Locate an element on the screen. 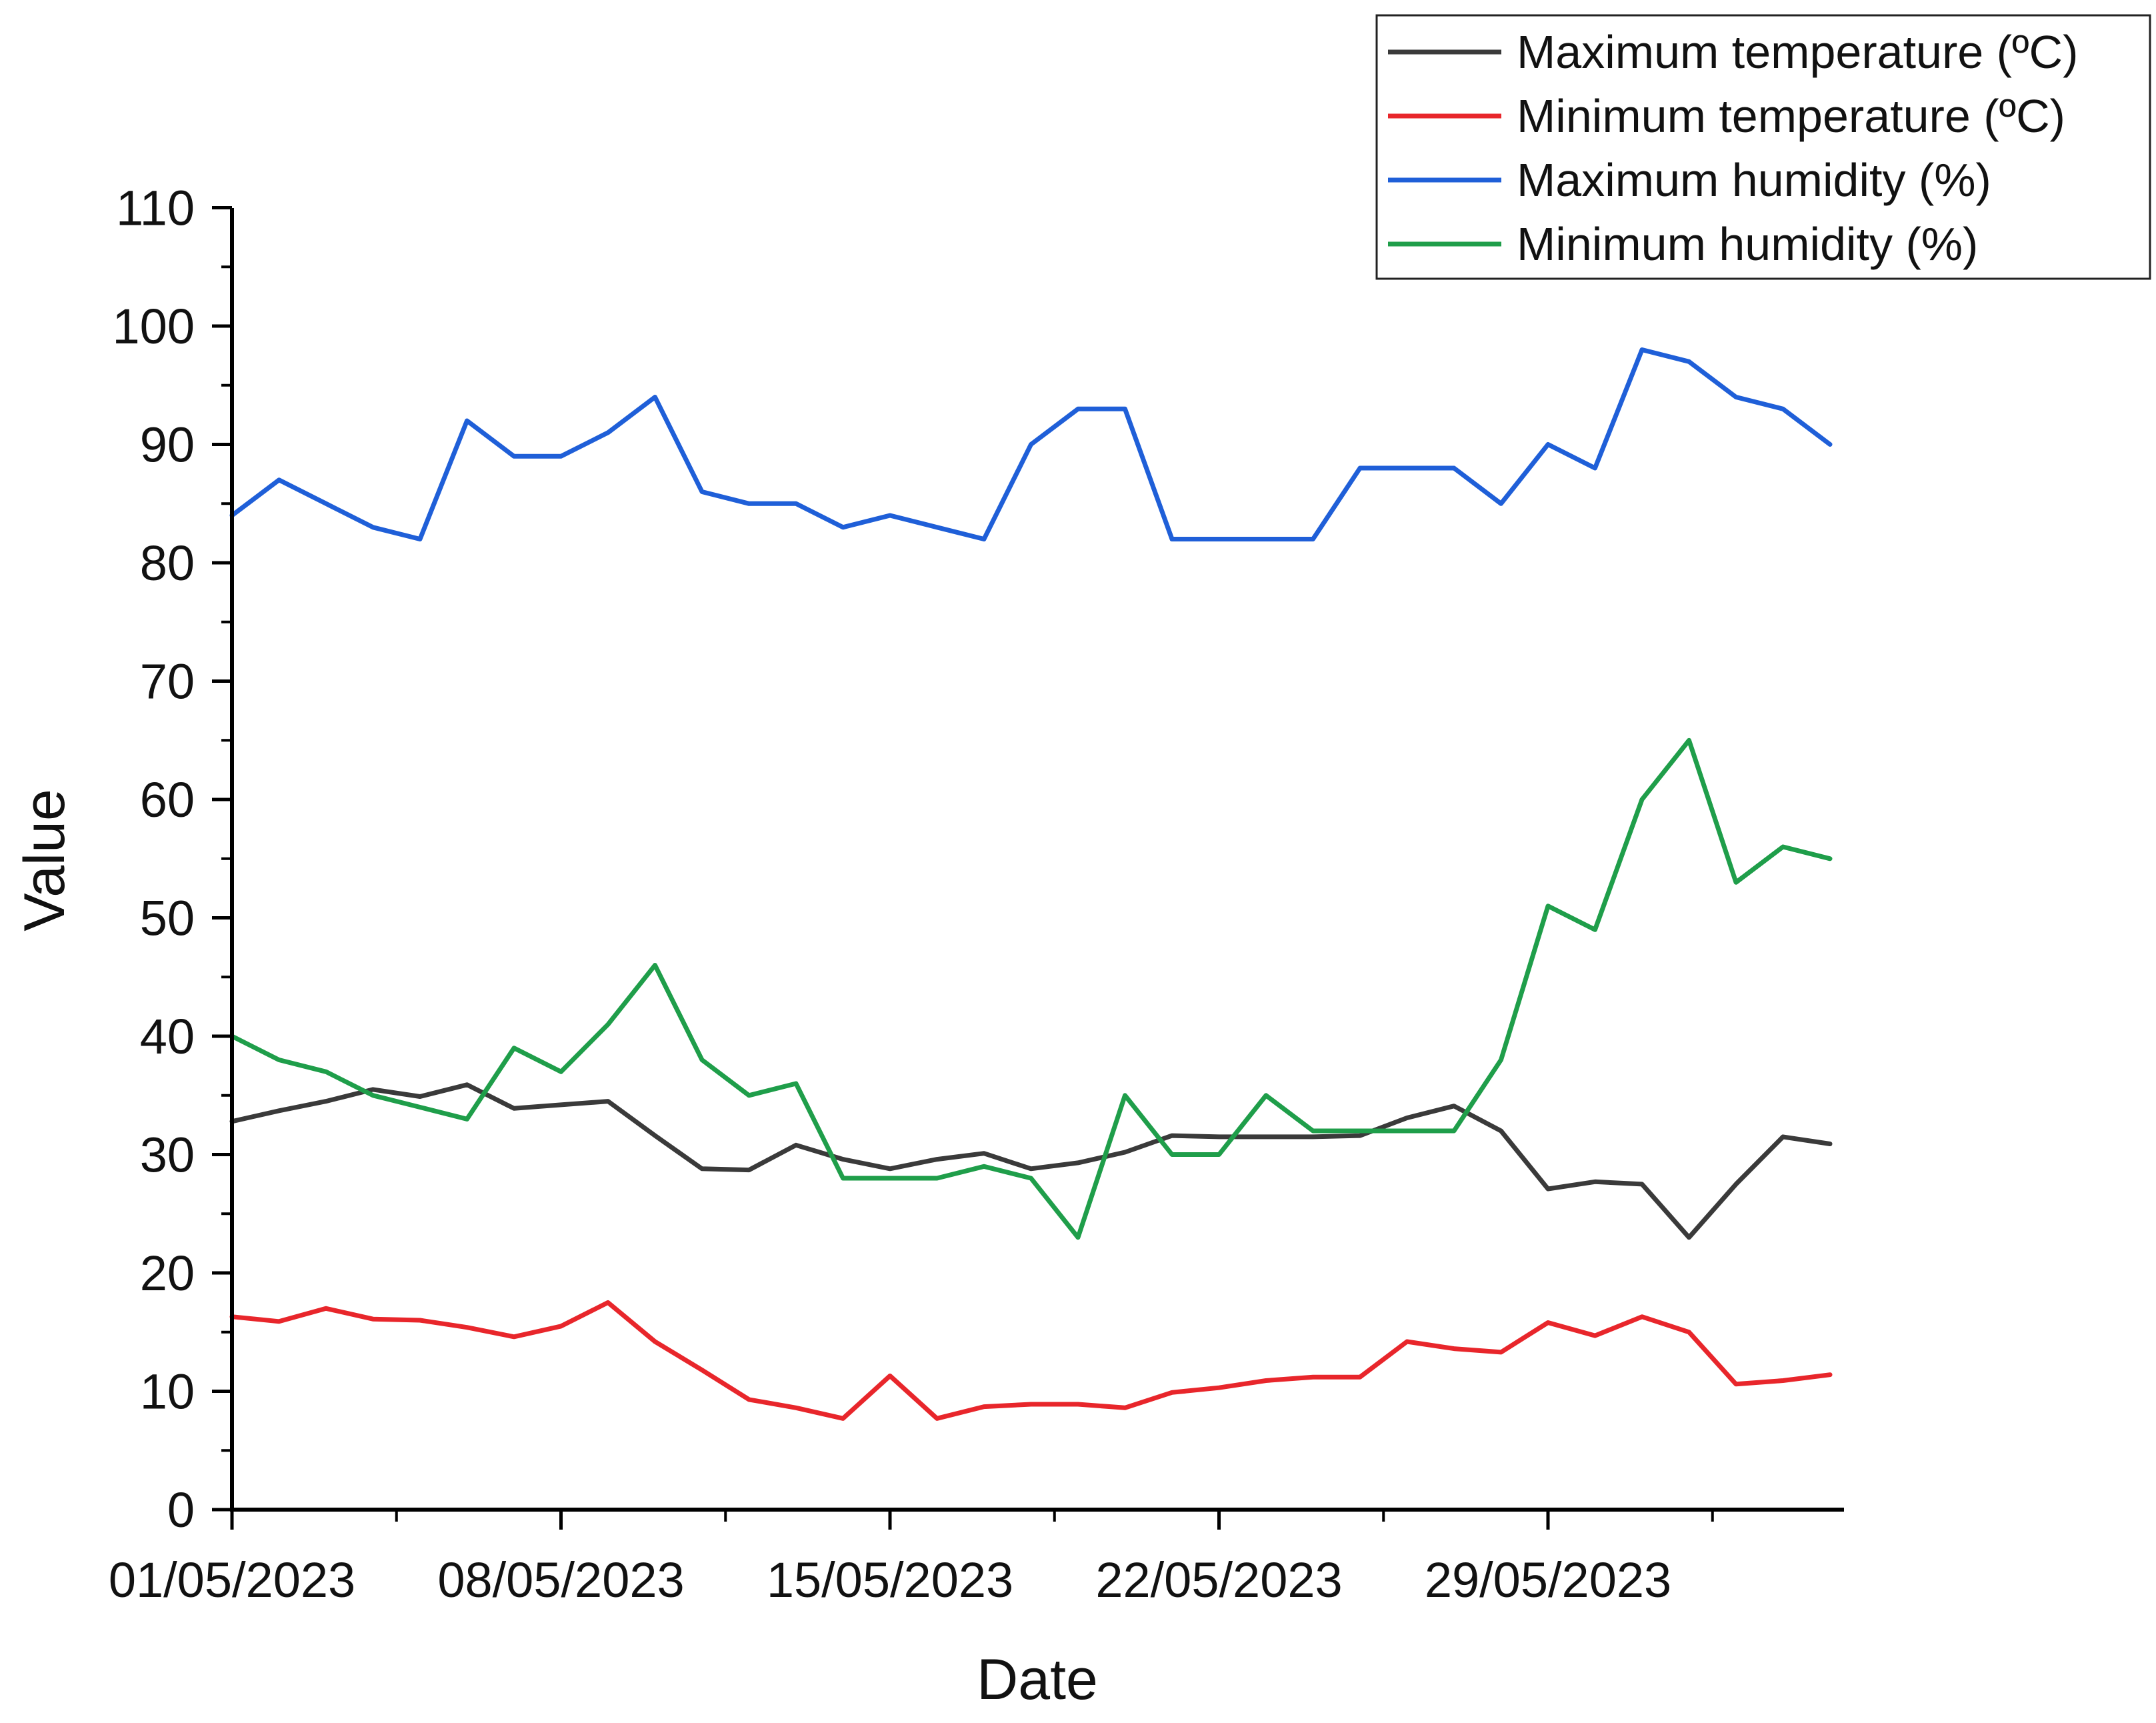 The width and height of the screenshot is (2156, 1723). y-ticks: 0 10 20 30 40 50 60 70 80 90 100 110 is located at coordinates (172, 859).